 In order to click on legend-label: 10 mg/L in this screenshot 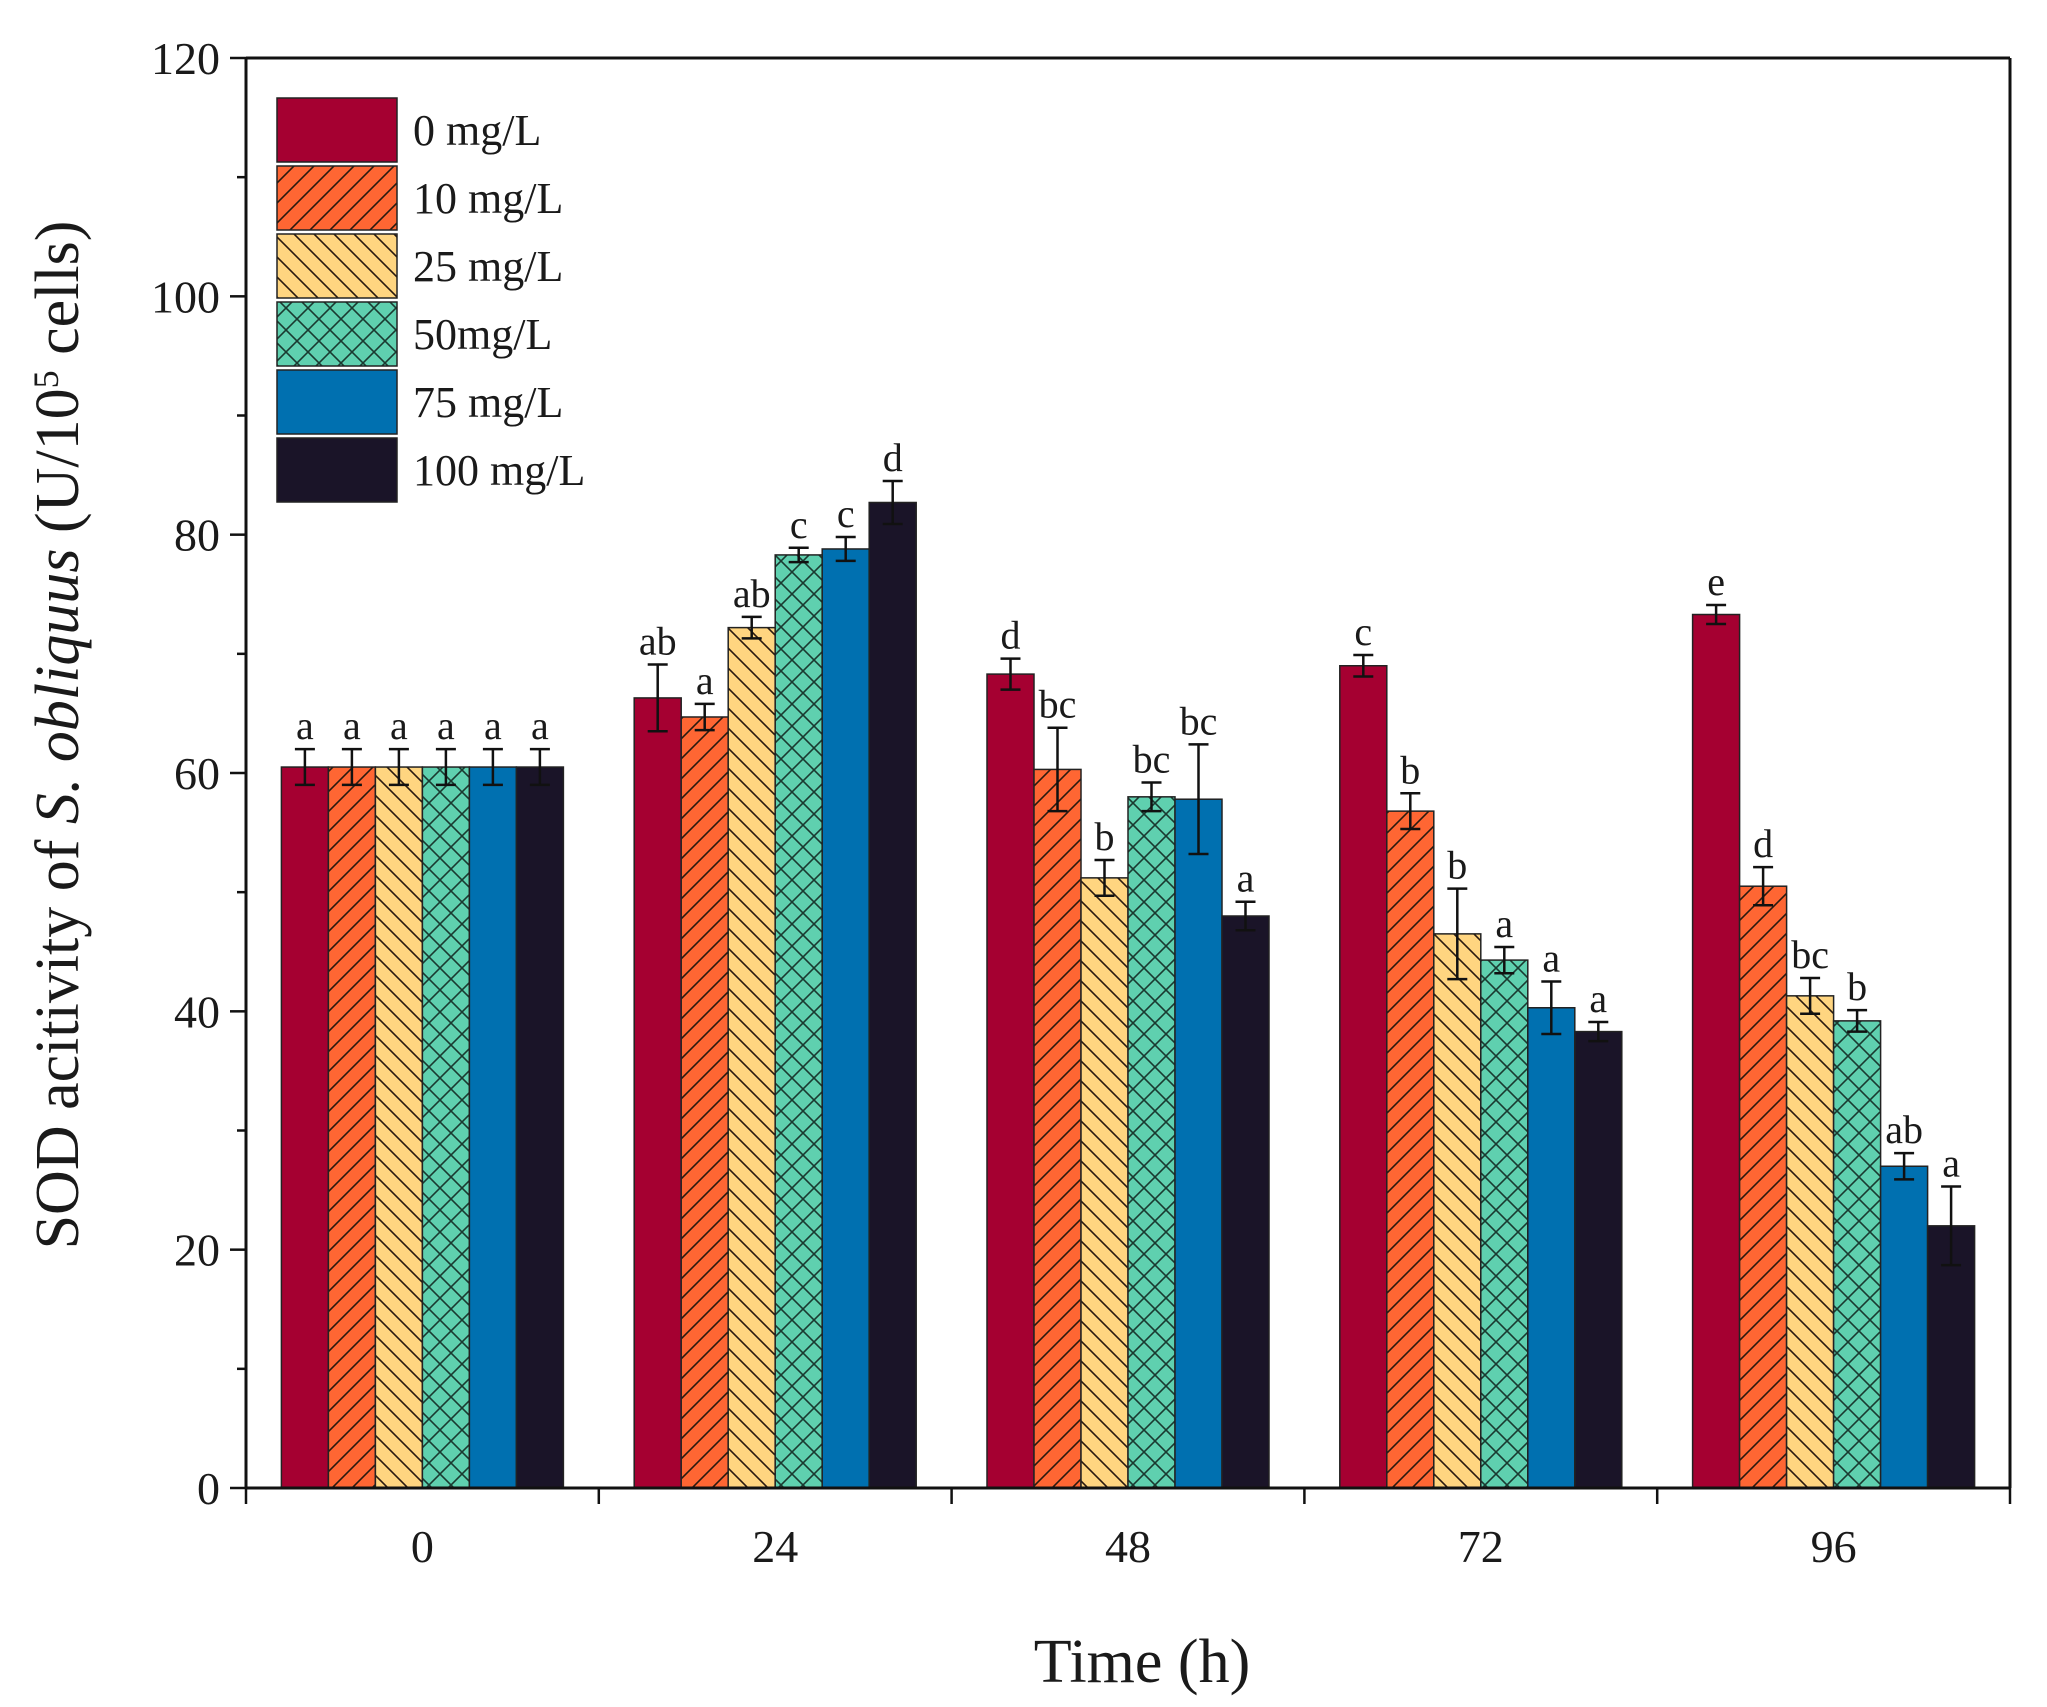, I will do `click(488, 198)`.